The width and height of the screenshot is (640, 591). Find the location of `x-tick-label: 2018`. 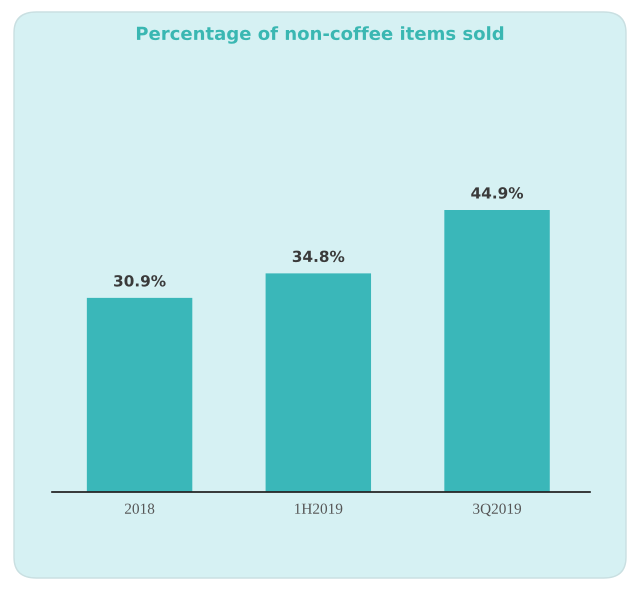

x-tick-label: 2018 is located at coordinates (139, 509).